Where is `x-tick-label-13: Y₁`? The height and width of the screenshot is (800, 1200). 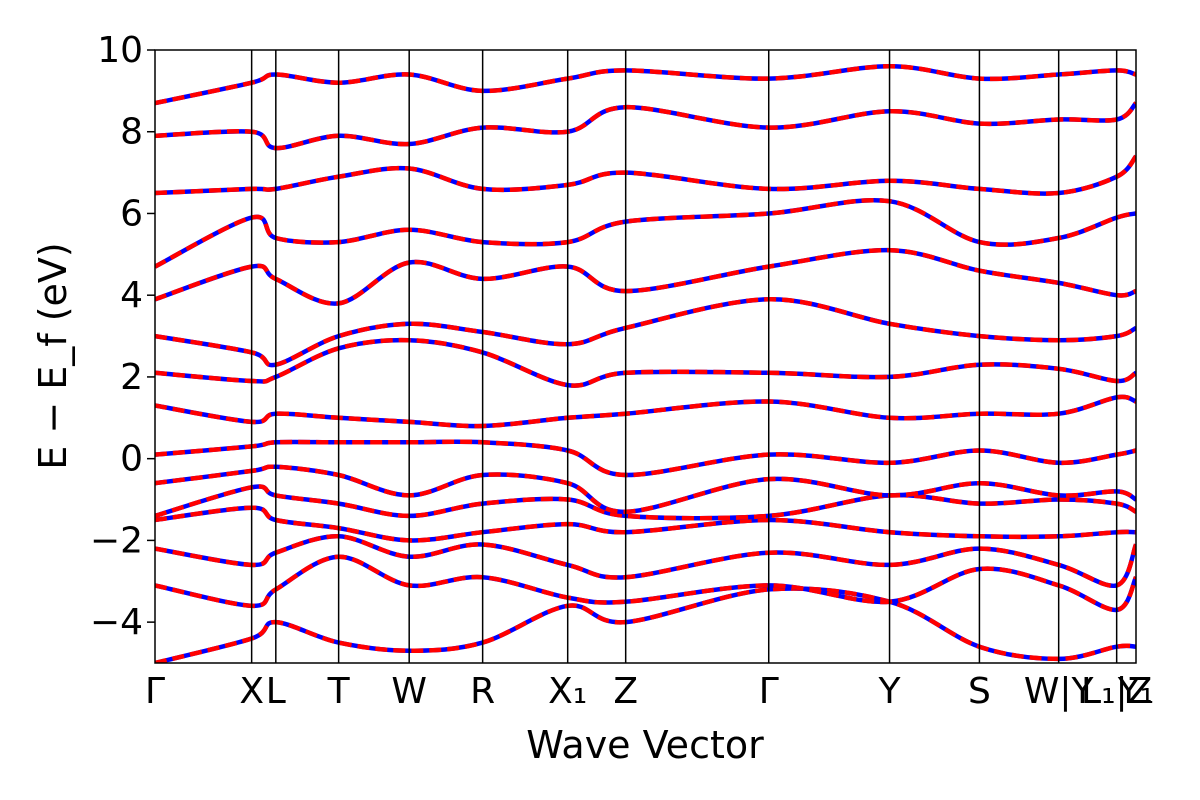
x-tick-label-13: Y₁ is located at coordinates (1135, 691).